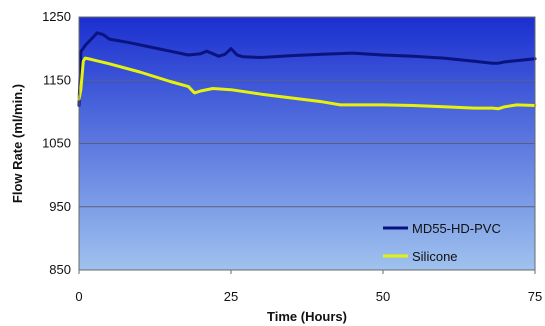  I want to click on x-tick-label-50: 50, so click(383, 296).